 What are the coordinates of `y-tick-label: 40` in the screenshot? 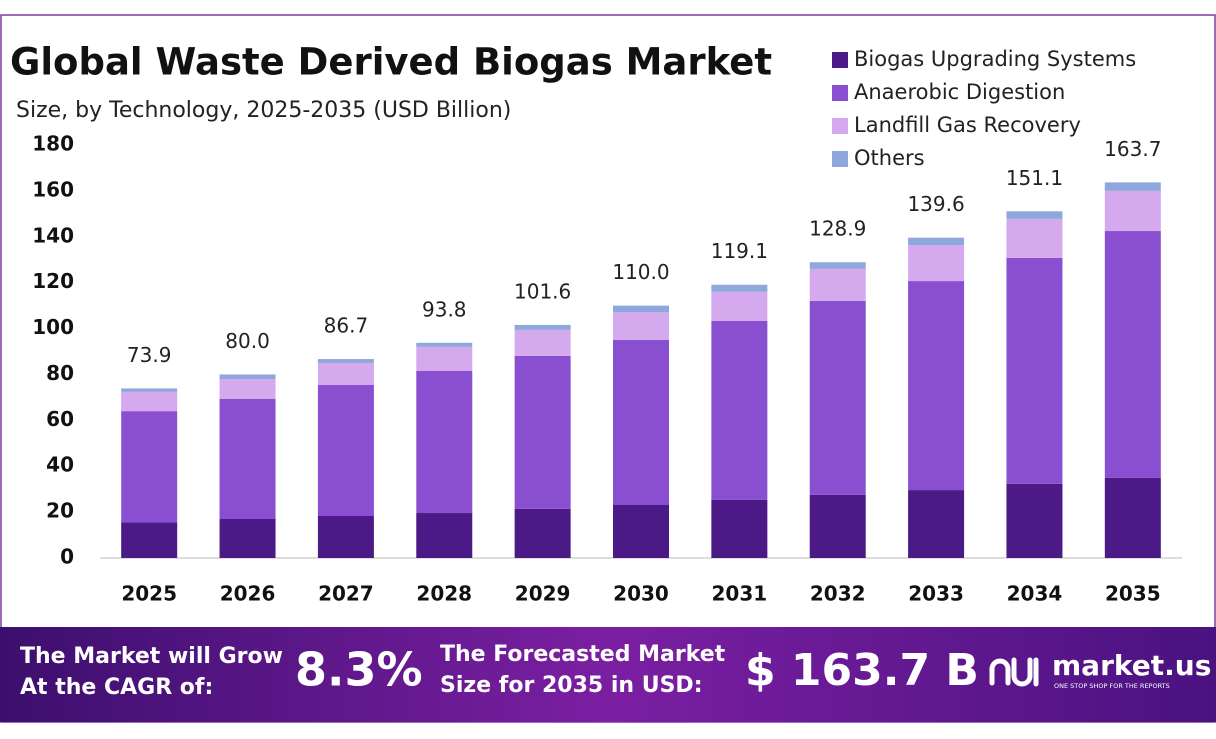 It's located at (60, 465).